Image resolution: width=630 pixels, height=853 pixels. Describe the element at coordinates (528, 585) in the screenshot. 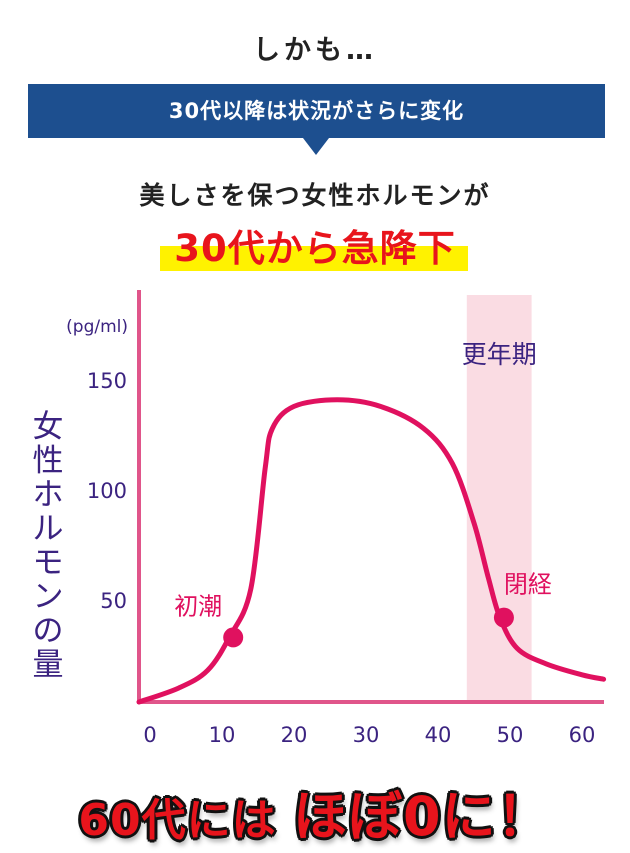

I see `marker-label: 閉経` at that location.